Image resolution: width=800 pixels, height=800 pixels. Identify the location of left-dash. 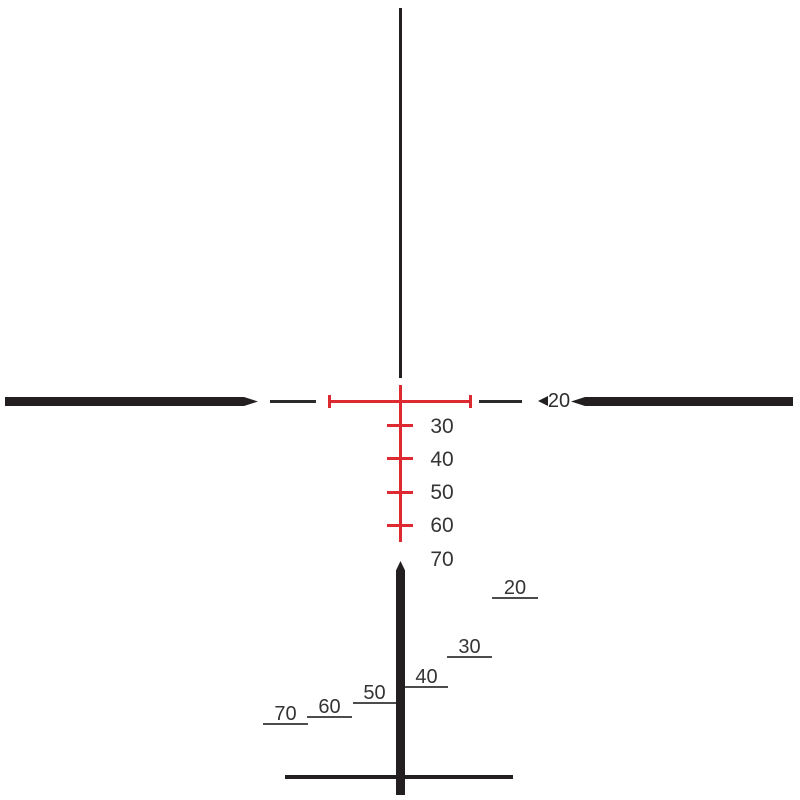
(293, 401).